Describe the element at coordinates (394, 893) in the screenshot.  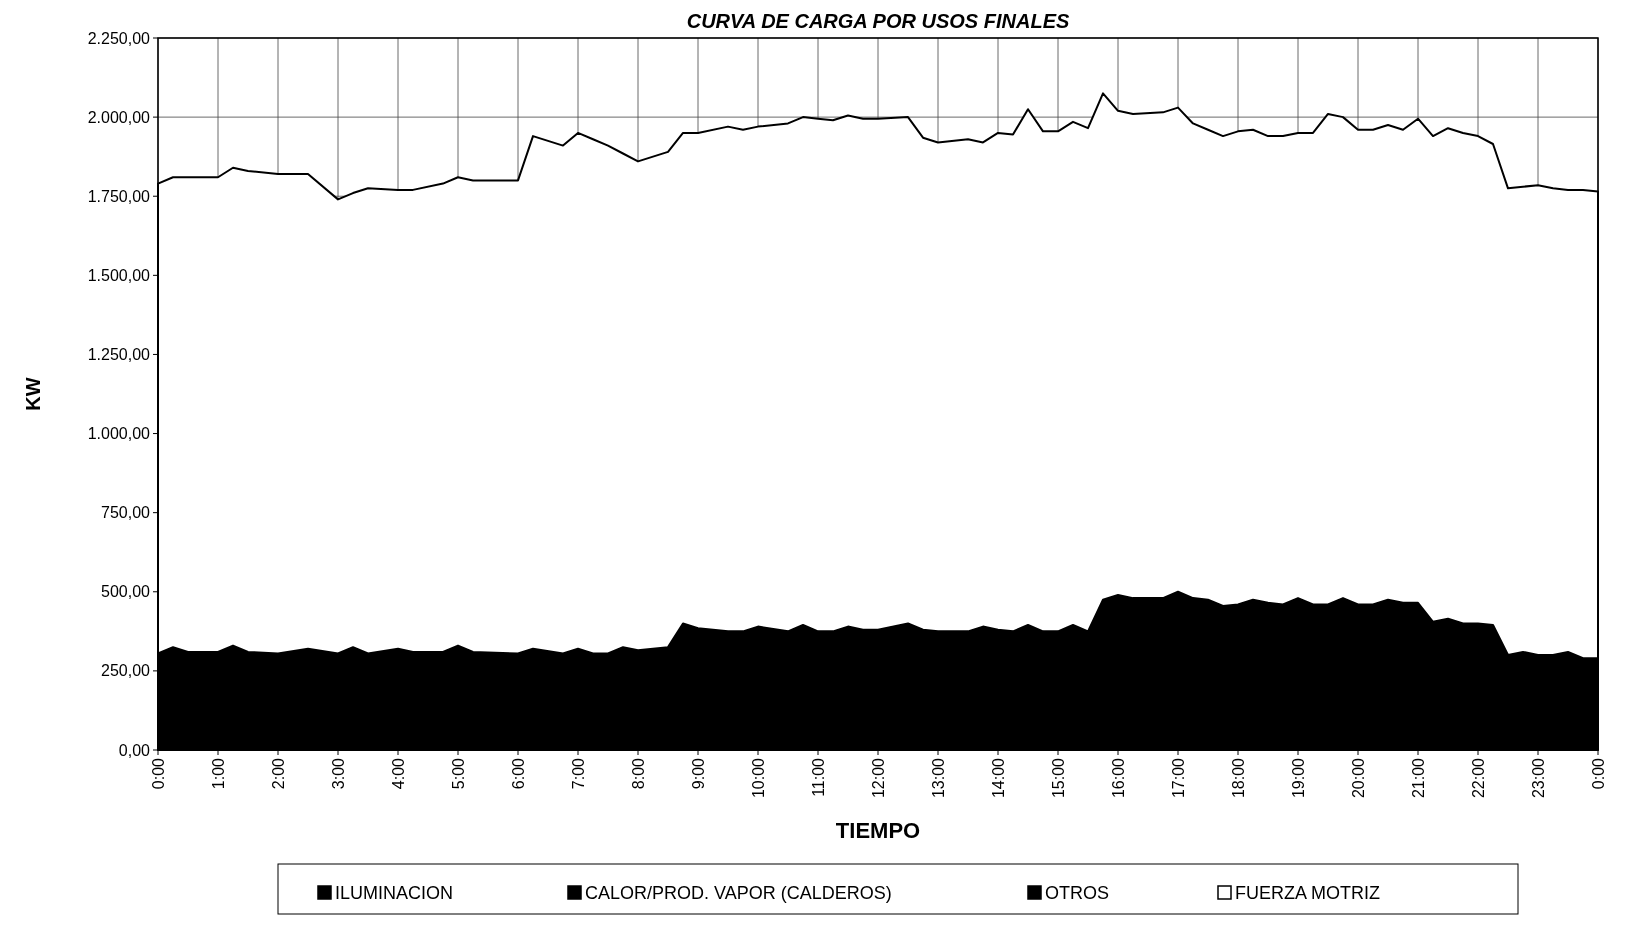
I see `legend-label: ILUMINACION` at that location.